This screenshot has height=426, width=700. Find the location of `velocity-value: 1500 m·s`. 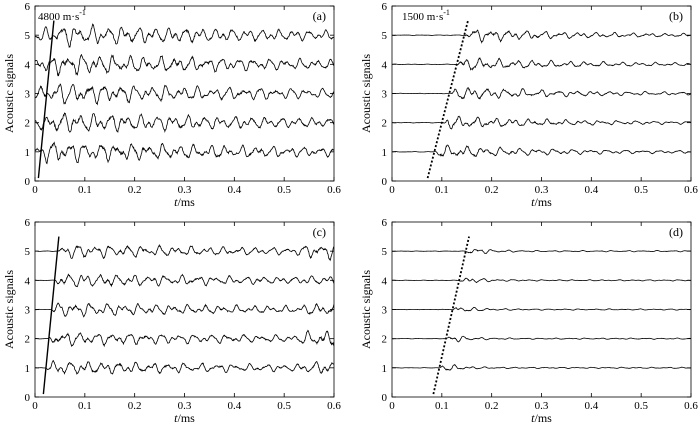

velocity-value: 1500 m·s is located at coordinates (422, 17).